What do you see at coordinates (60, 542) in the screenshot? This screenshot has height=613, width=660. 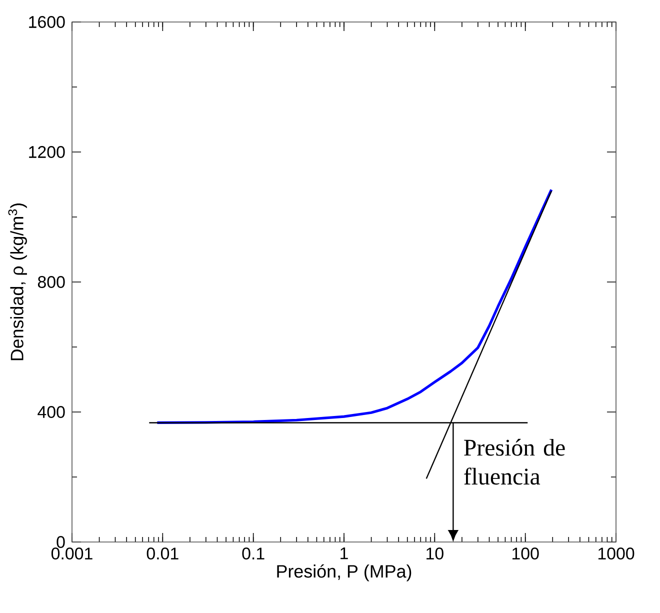 I see `y-tick-label: 0` at bounding box center [60, 542].